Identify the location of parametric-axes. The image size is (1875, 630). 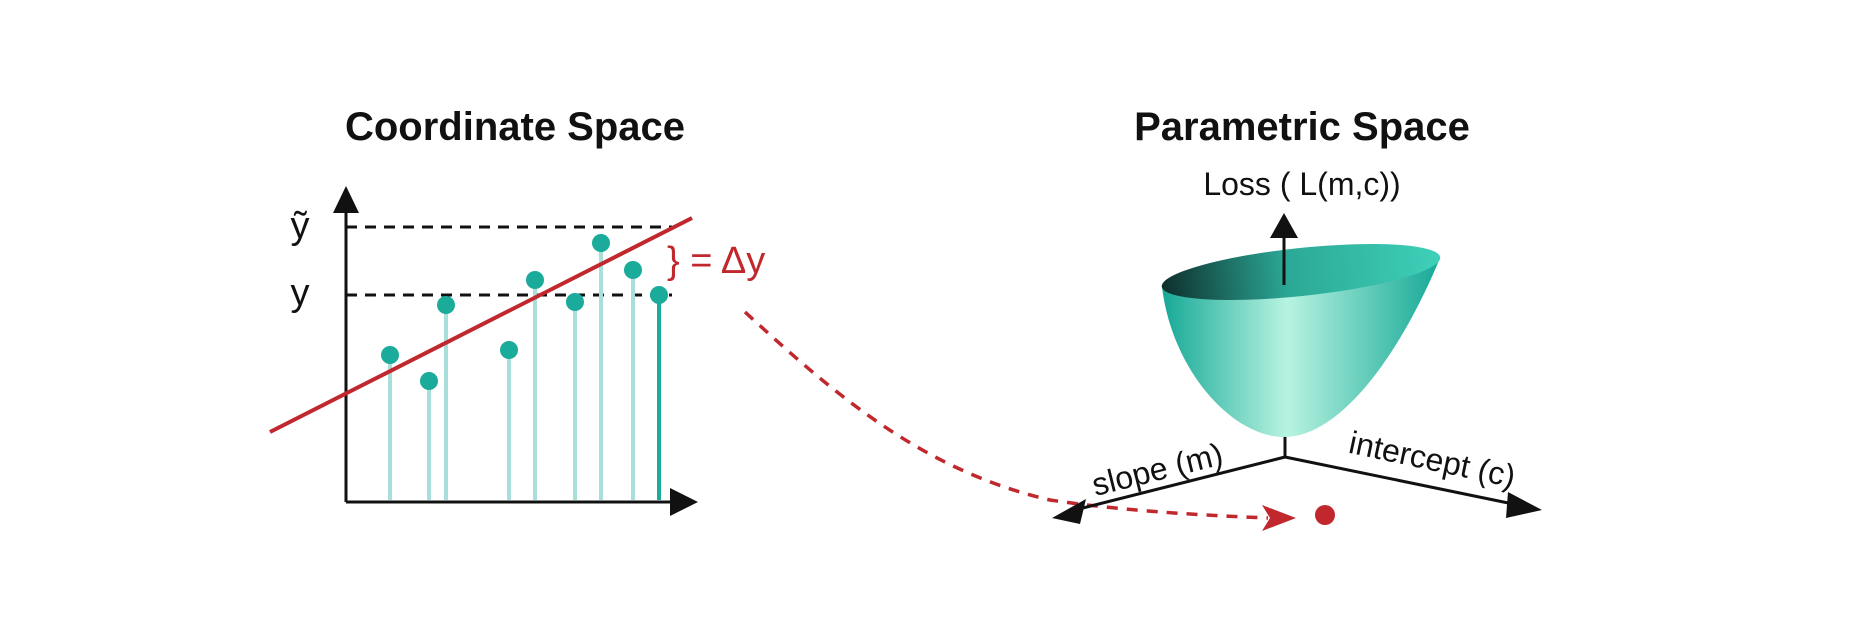
(1297, 479).